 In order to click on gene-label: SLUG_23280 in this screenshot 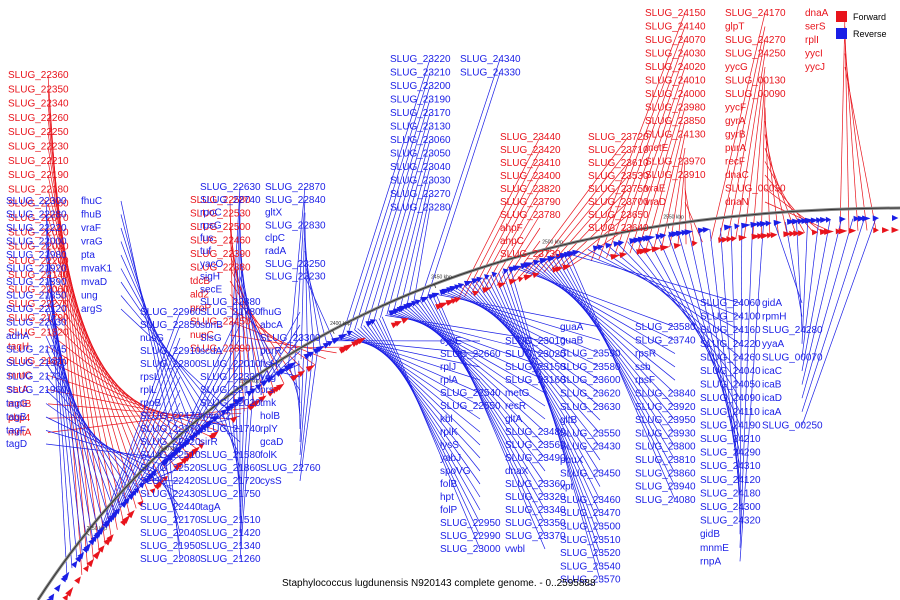, I will do `click(420, 208)`.